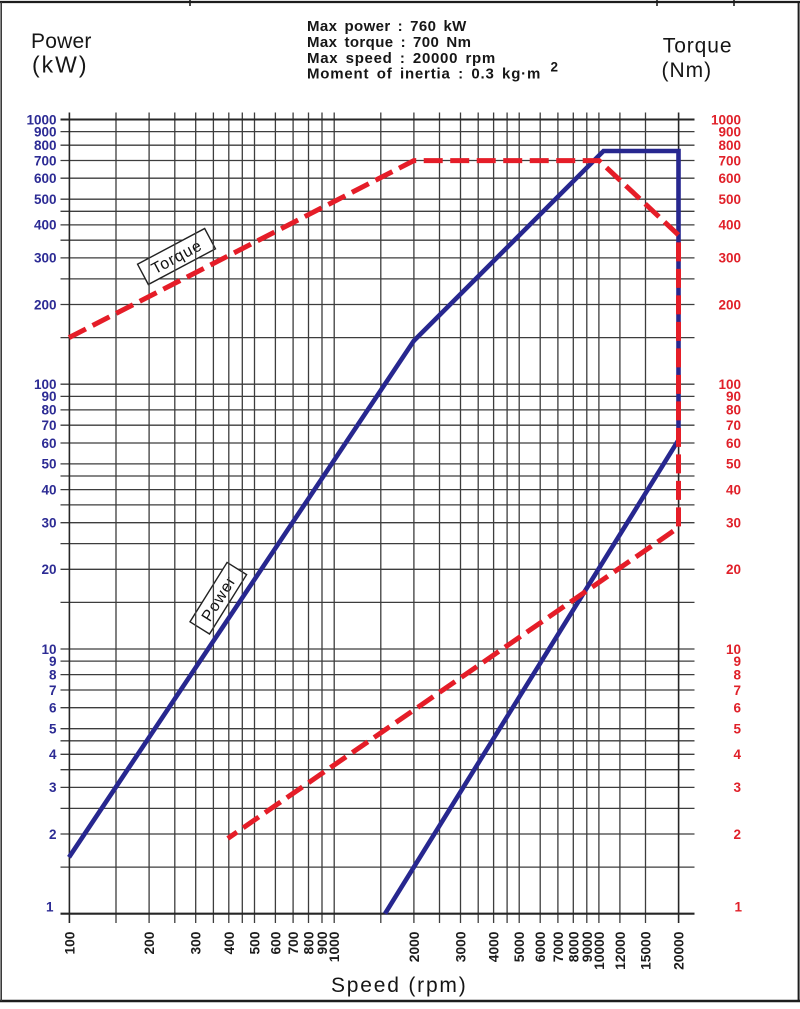 This screenshot has height=1009, width=800. What do you see at coordinates (401, 58) in the screenshot?
I see `svg-text: Max speed : 20000 rpm` at bounding box center [401, 58].